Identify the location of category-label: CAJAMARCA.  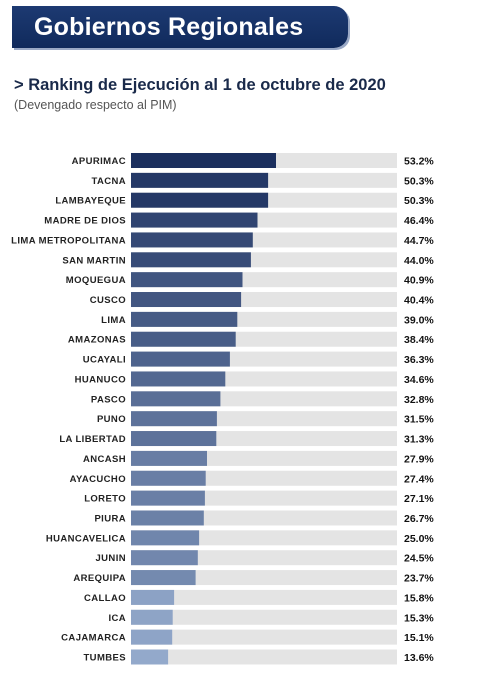
(93, 638).